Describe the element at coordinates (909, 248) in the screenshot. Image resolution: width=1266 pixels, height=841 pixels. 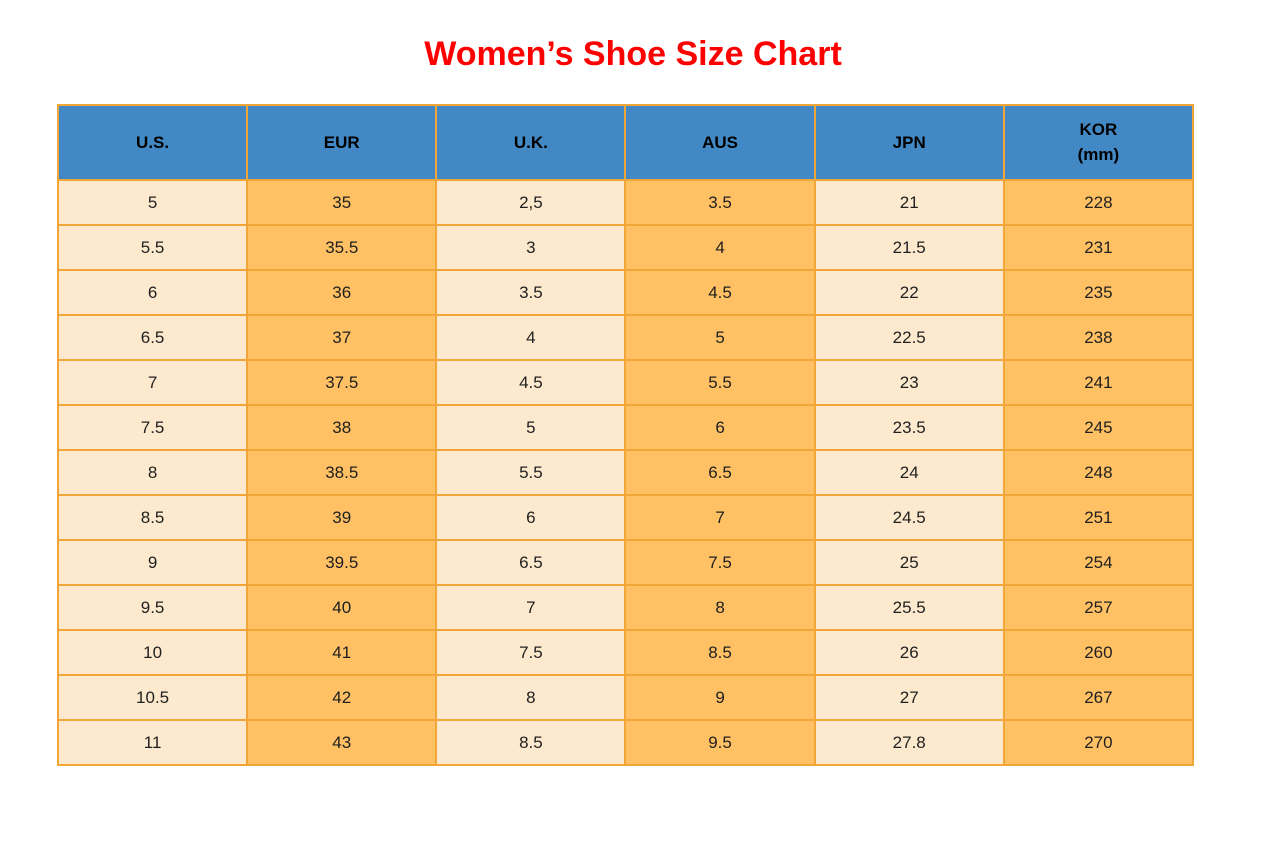
I see `table-cell: 21.5` at that location.